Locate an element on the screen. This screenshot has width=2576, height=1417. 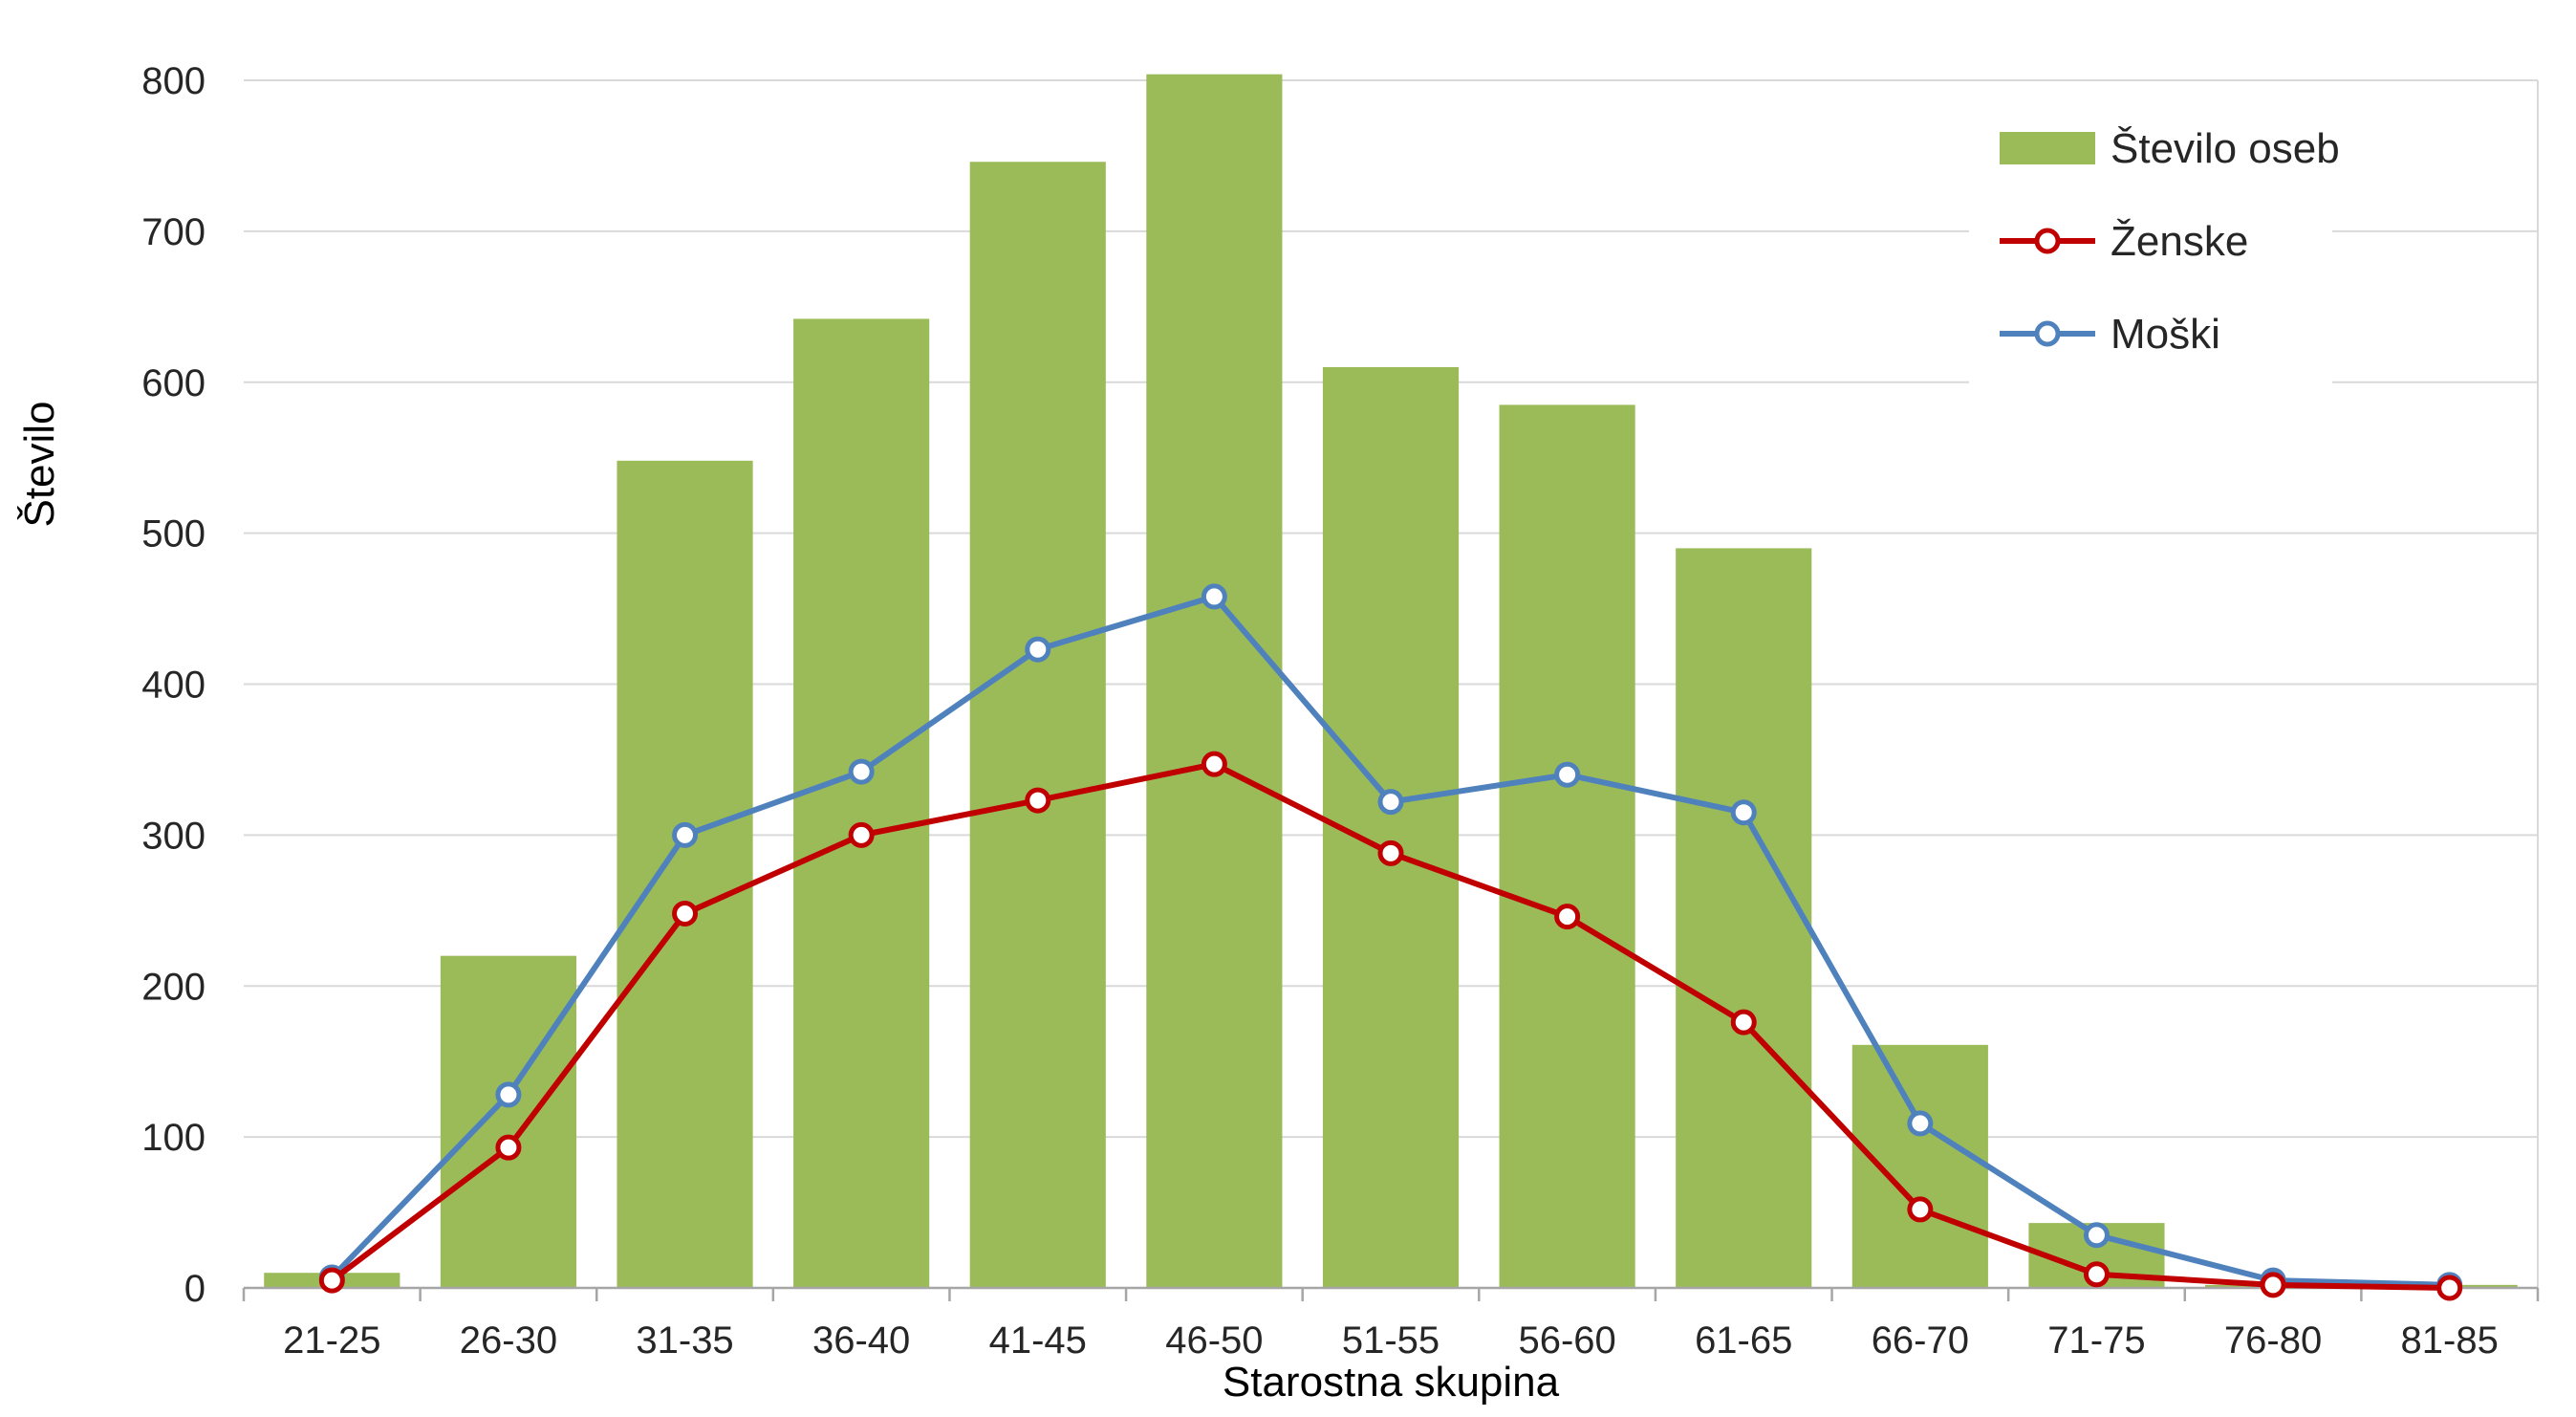
y-tick-label: 500 is located at coordinates (173, 534).